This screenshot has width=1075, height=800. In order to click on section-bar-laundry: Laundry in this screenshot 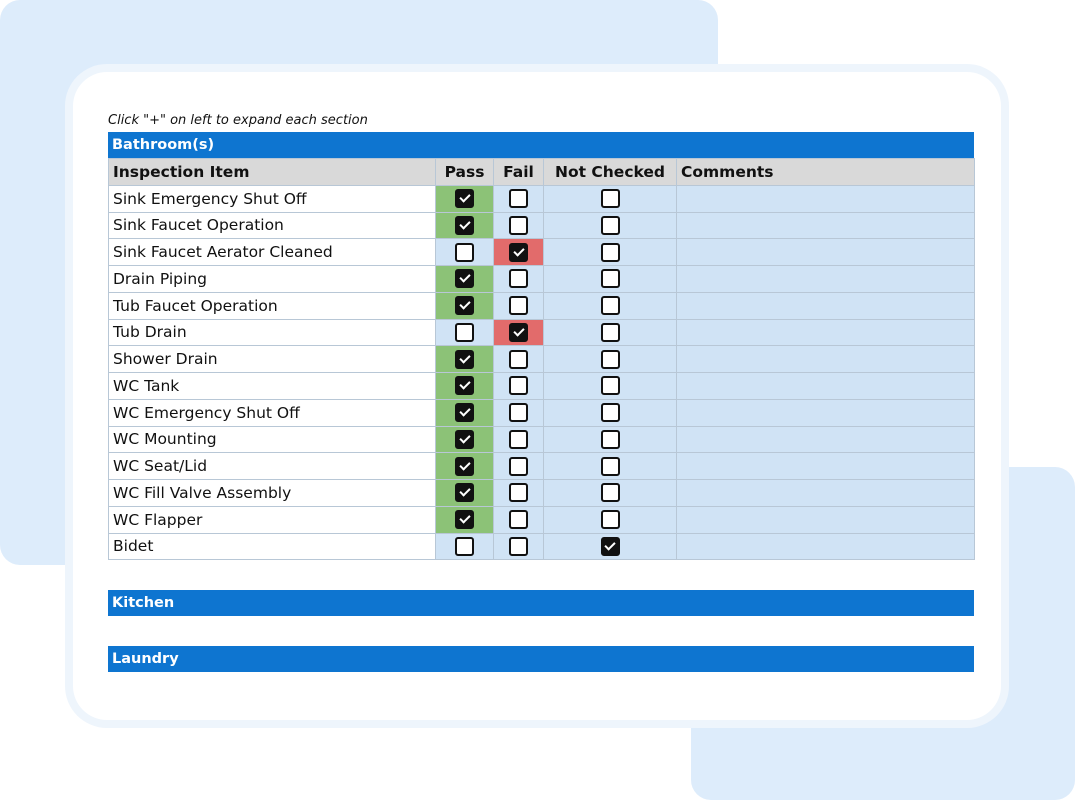, I will do `click(541, 659)`.